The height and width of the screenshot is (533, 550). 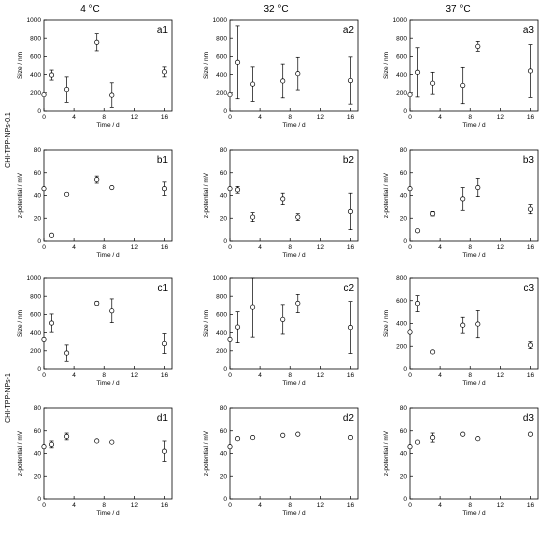 What do you see at coordinates (220, 20) in the screenshot?
I see `y-tick-label: 1000` at bounding box center [220, 20].